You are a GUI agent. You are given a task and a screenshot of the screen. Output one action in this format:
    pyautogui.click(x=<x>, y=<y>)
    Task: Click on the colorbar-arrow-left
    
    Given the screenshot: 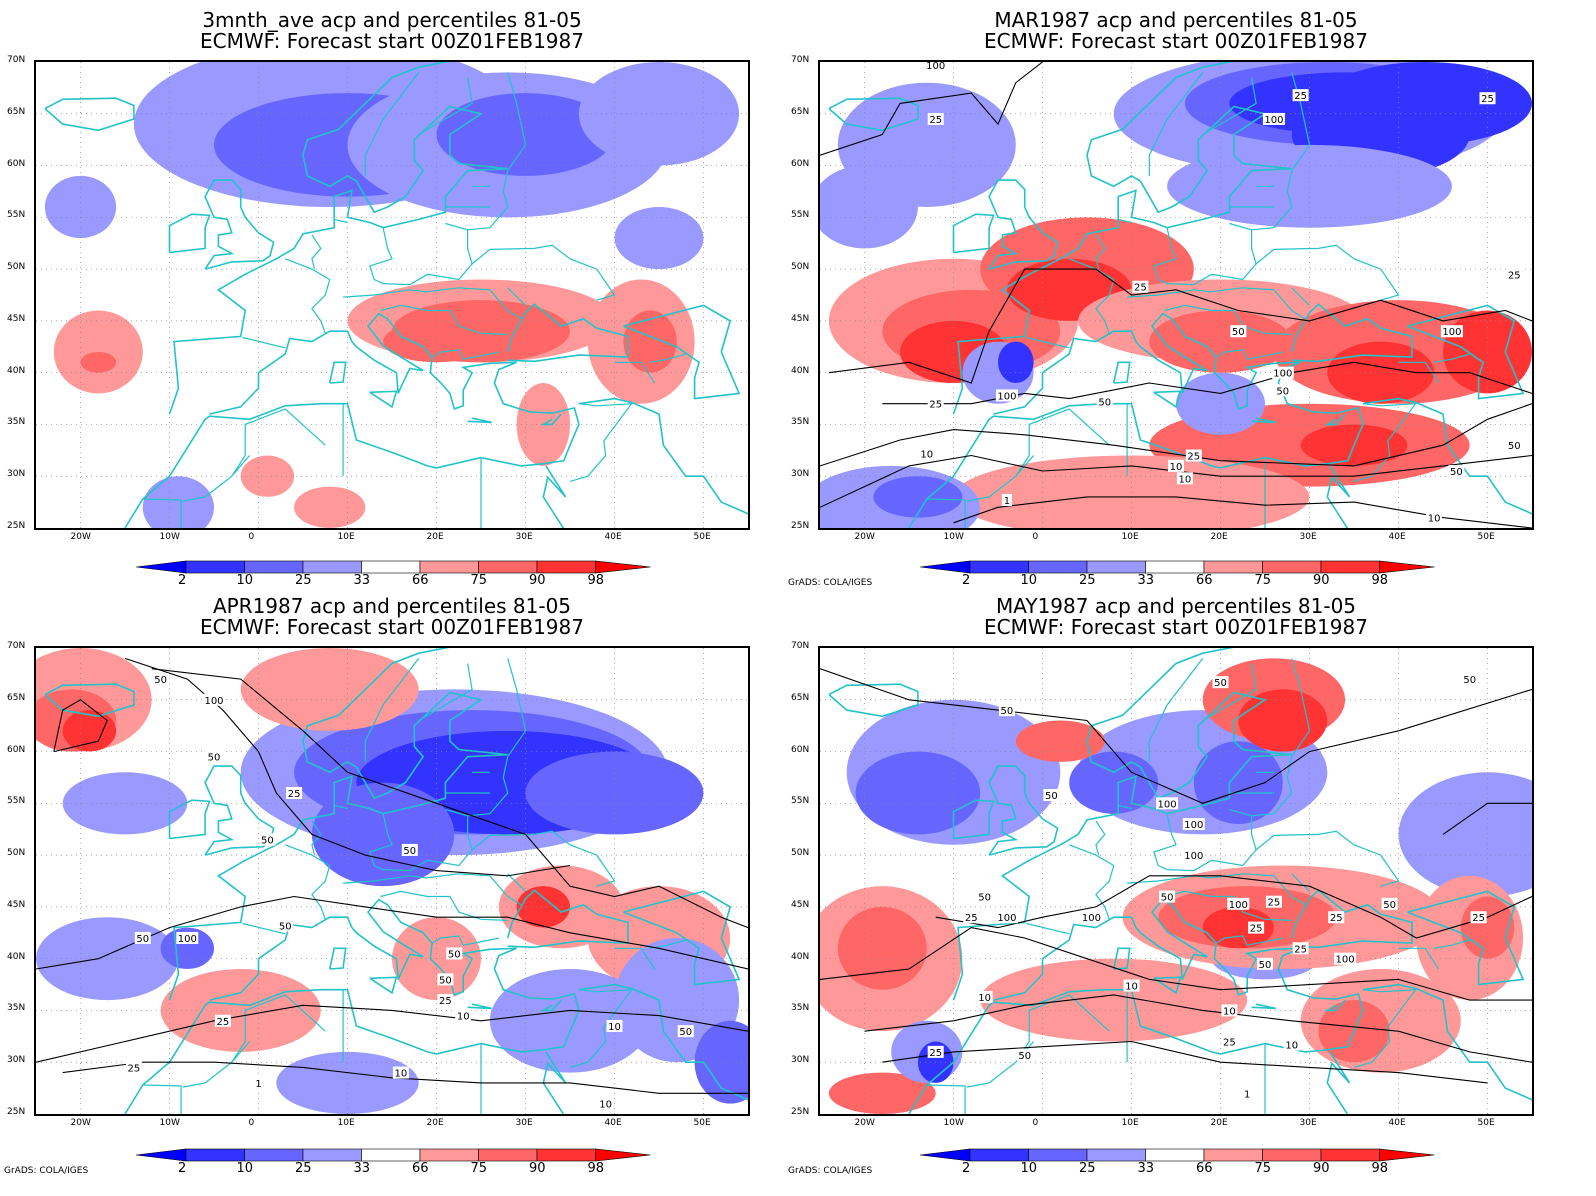 What is the action you would take?
    pyautogui.click(x=161, y=1155)
    